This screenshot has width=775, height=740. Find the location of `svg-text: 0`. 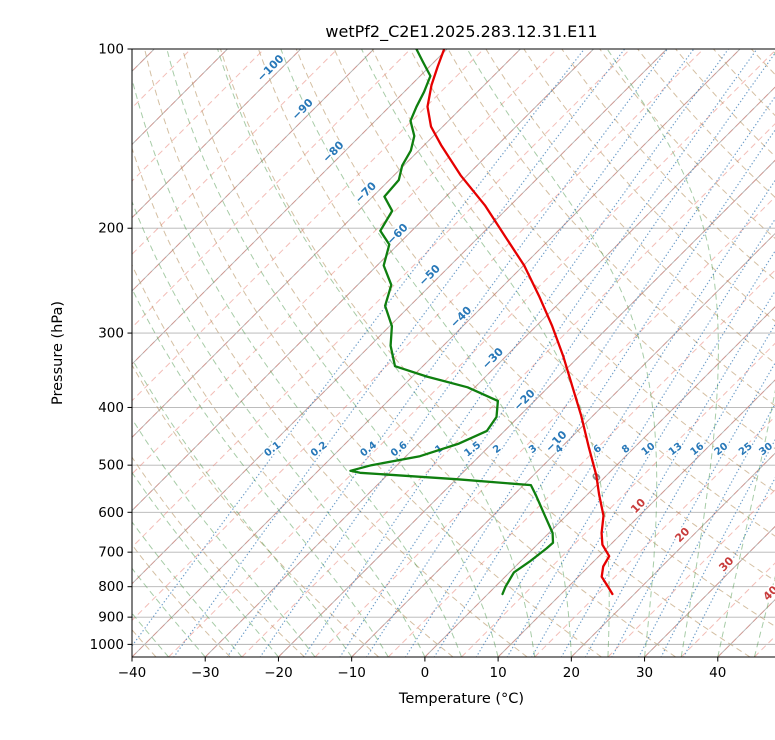

svg-text: 0 is located at coordinates (425, 673).